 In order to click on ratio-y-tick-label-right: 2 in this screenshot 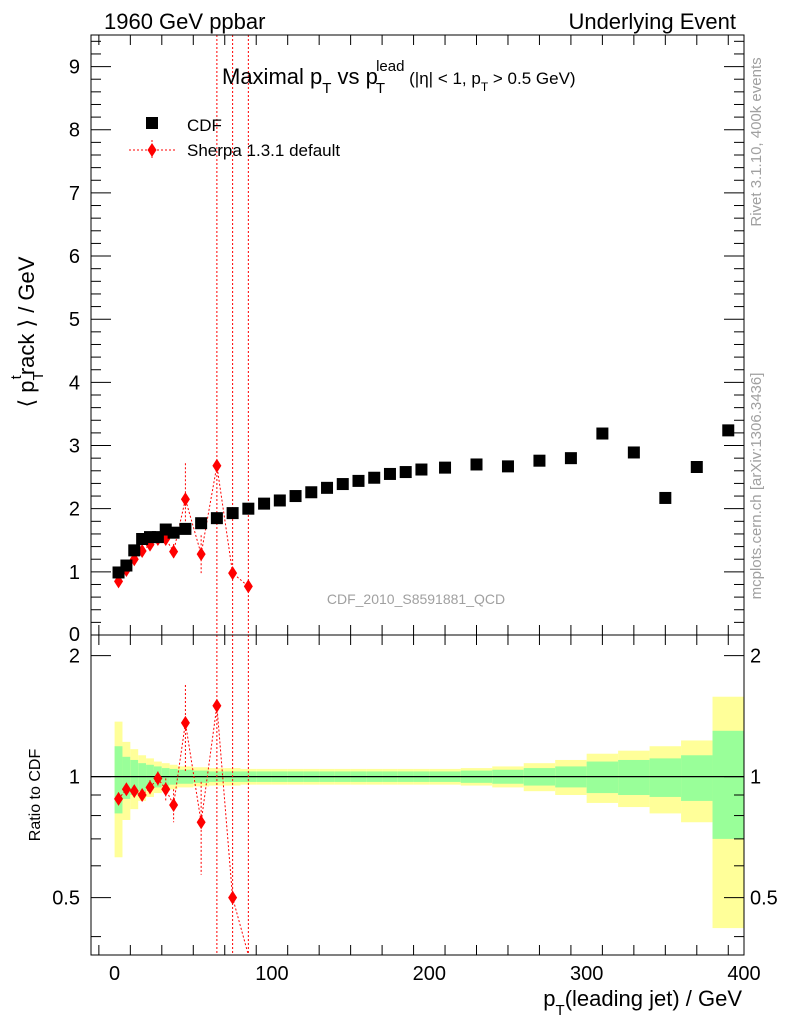, I will do `click(755, 657)`.